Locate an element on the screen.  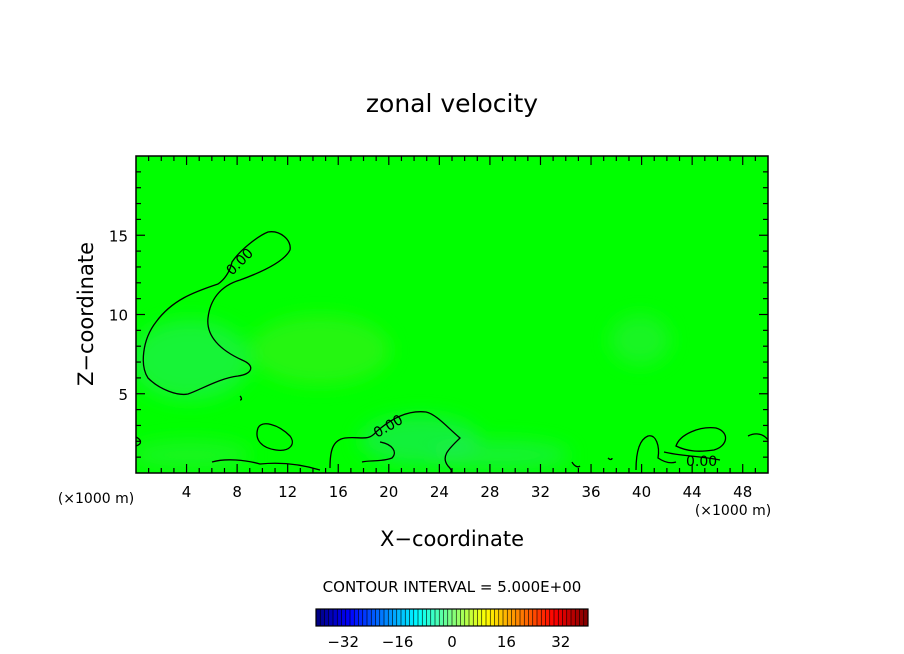
x-tick-label: 24 is located at coordinates (439, 492).